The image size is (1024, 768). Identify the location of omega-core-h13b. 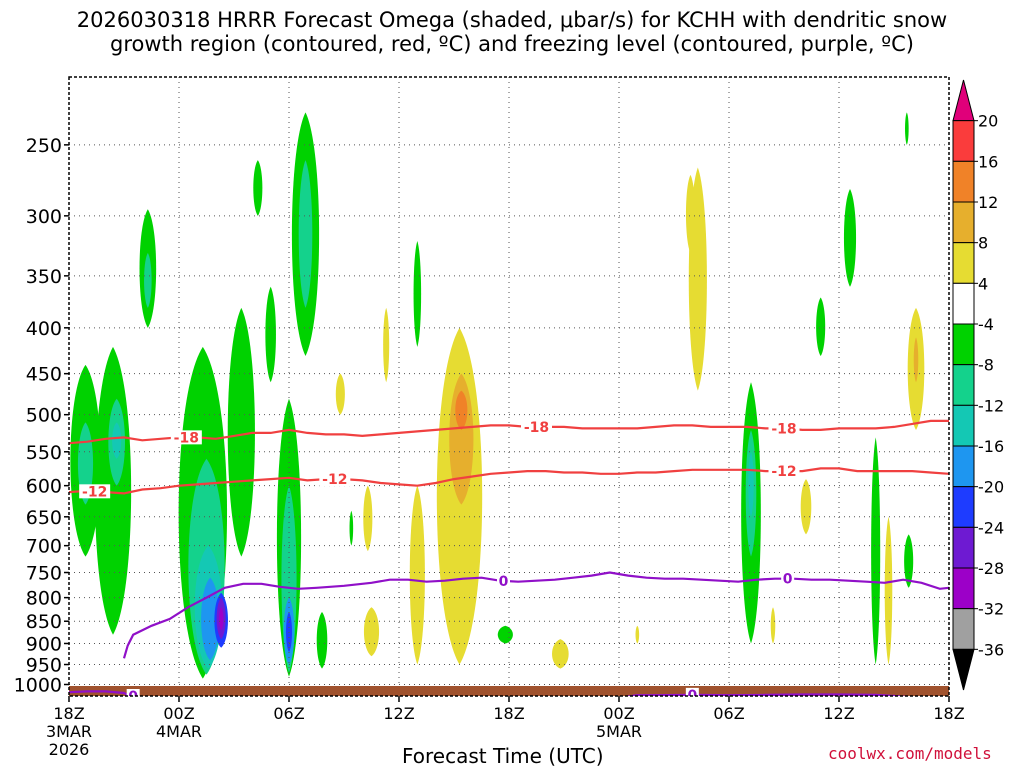
(305, 234).